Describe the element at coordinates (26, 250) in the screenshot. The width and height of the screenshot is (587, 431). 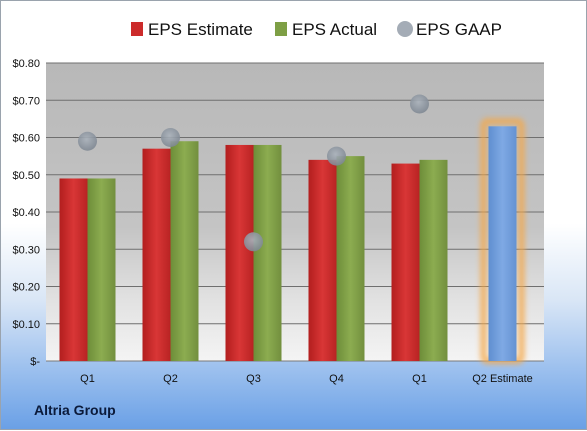
I see `y-tick-label: $0.30` at that location.